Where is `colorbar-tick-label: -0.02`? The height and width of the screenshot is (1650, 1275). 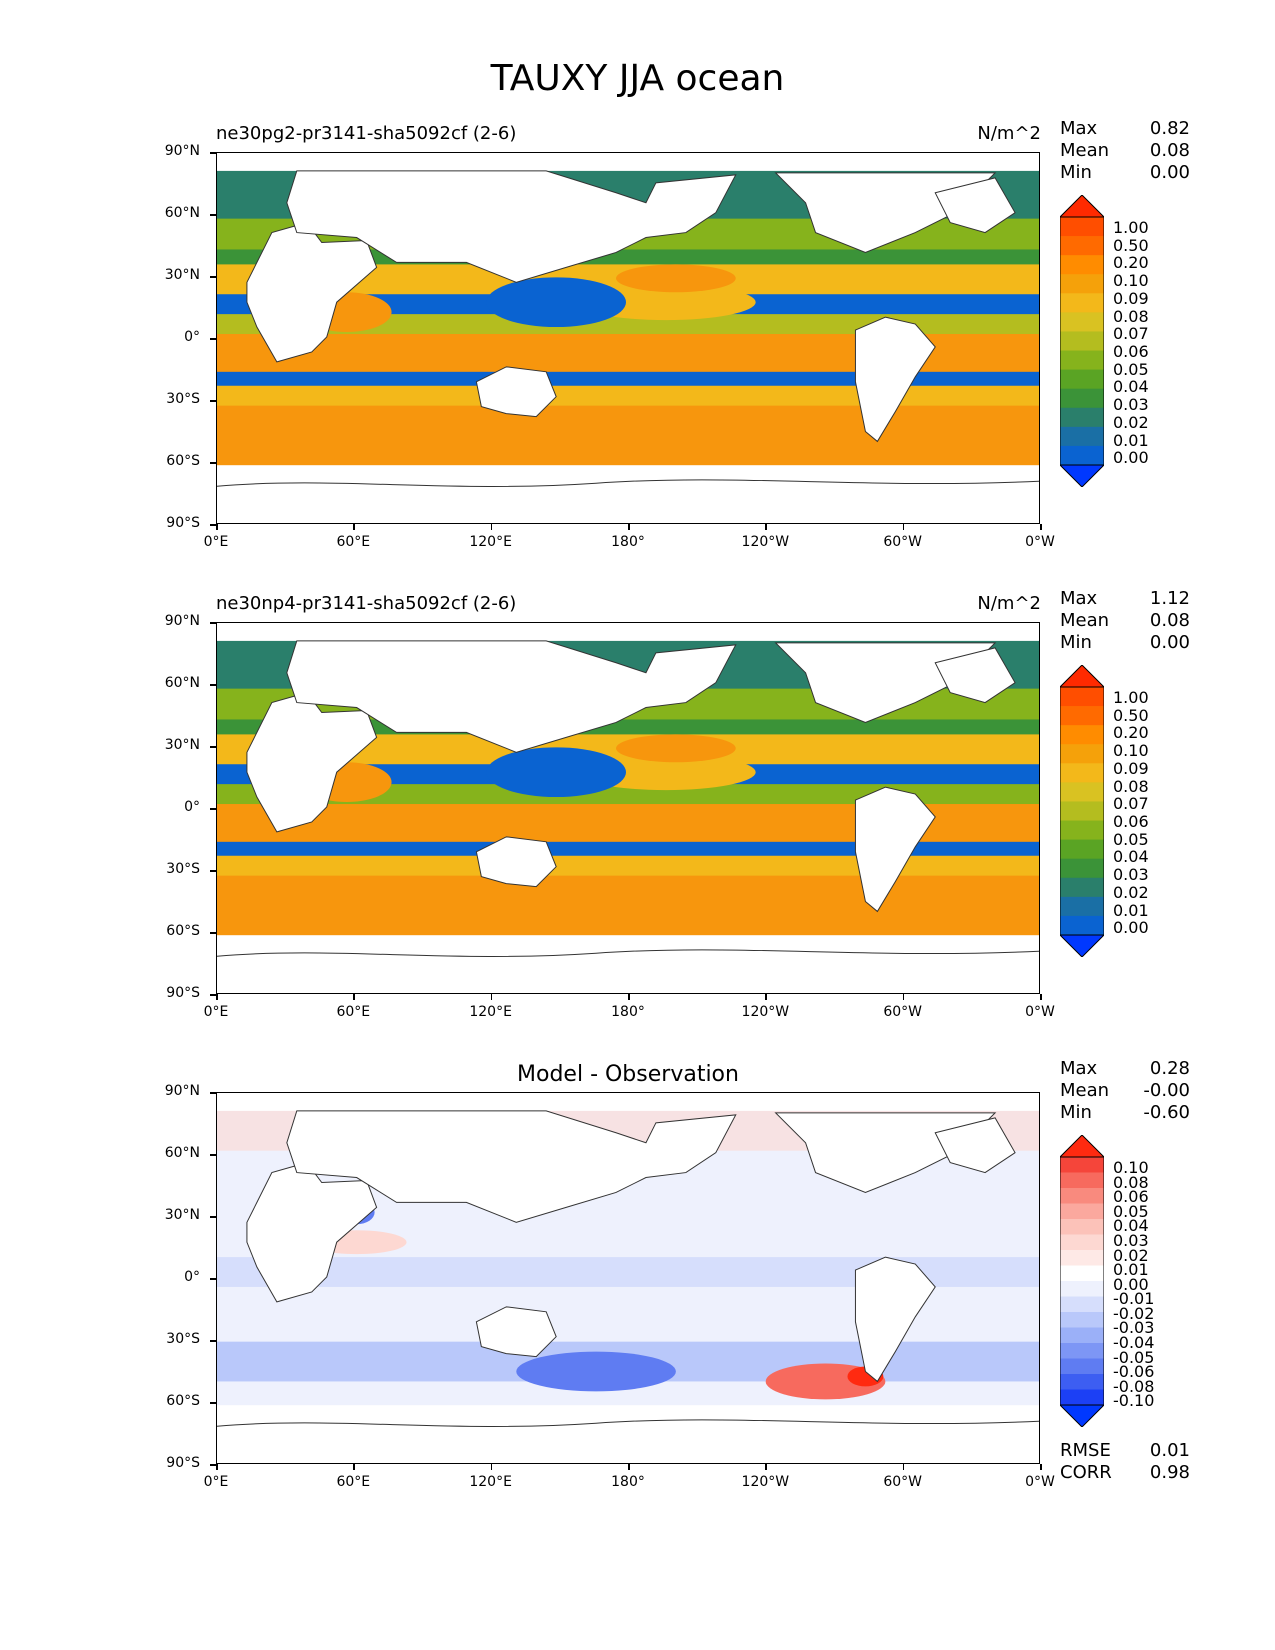
colorbar-tick-label: -0.02 is located at coordinates (1134, 1313).